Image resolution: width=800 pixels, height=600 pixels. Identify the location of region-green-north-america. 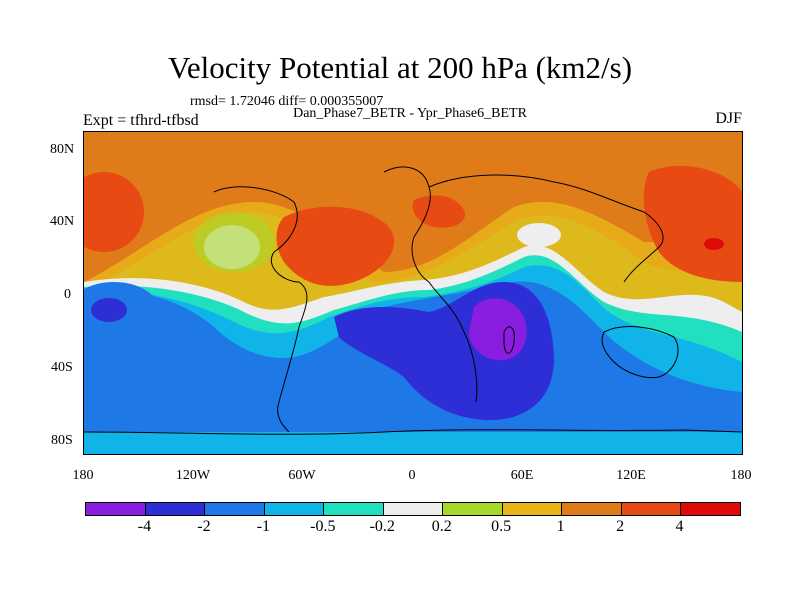
(234, 242).